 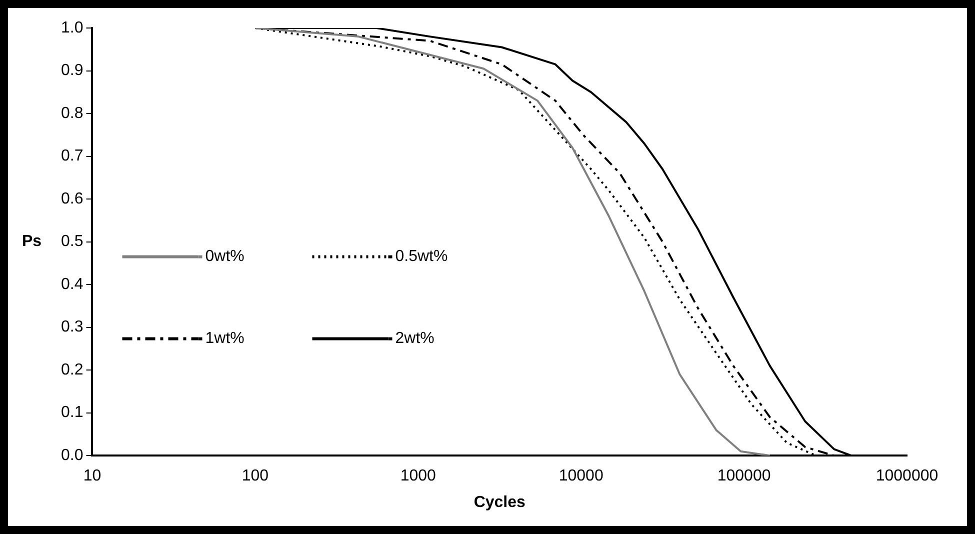 What do you see at coordinates (72, 327) in the screenshot?
I see `y-tick-label: 0.3` at bounding box center [72, 327].